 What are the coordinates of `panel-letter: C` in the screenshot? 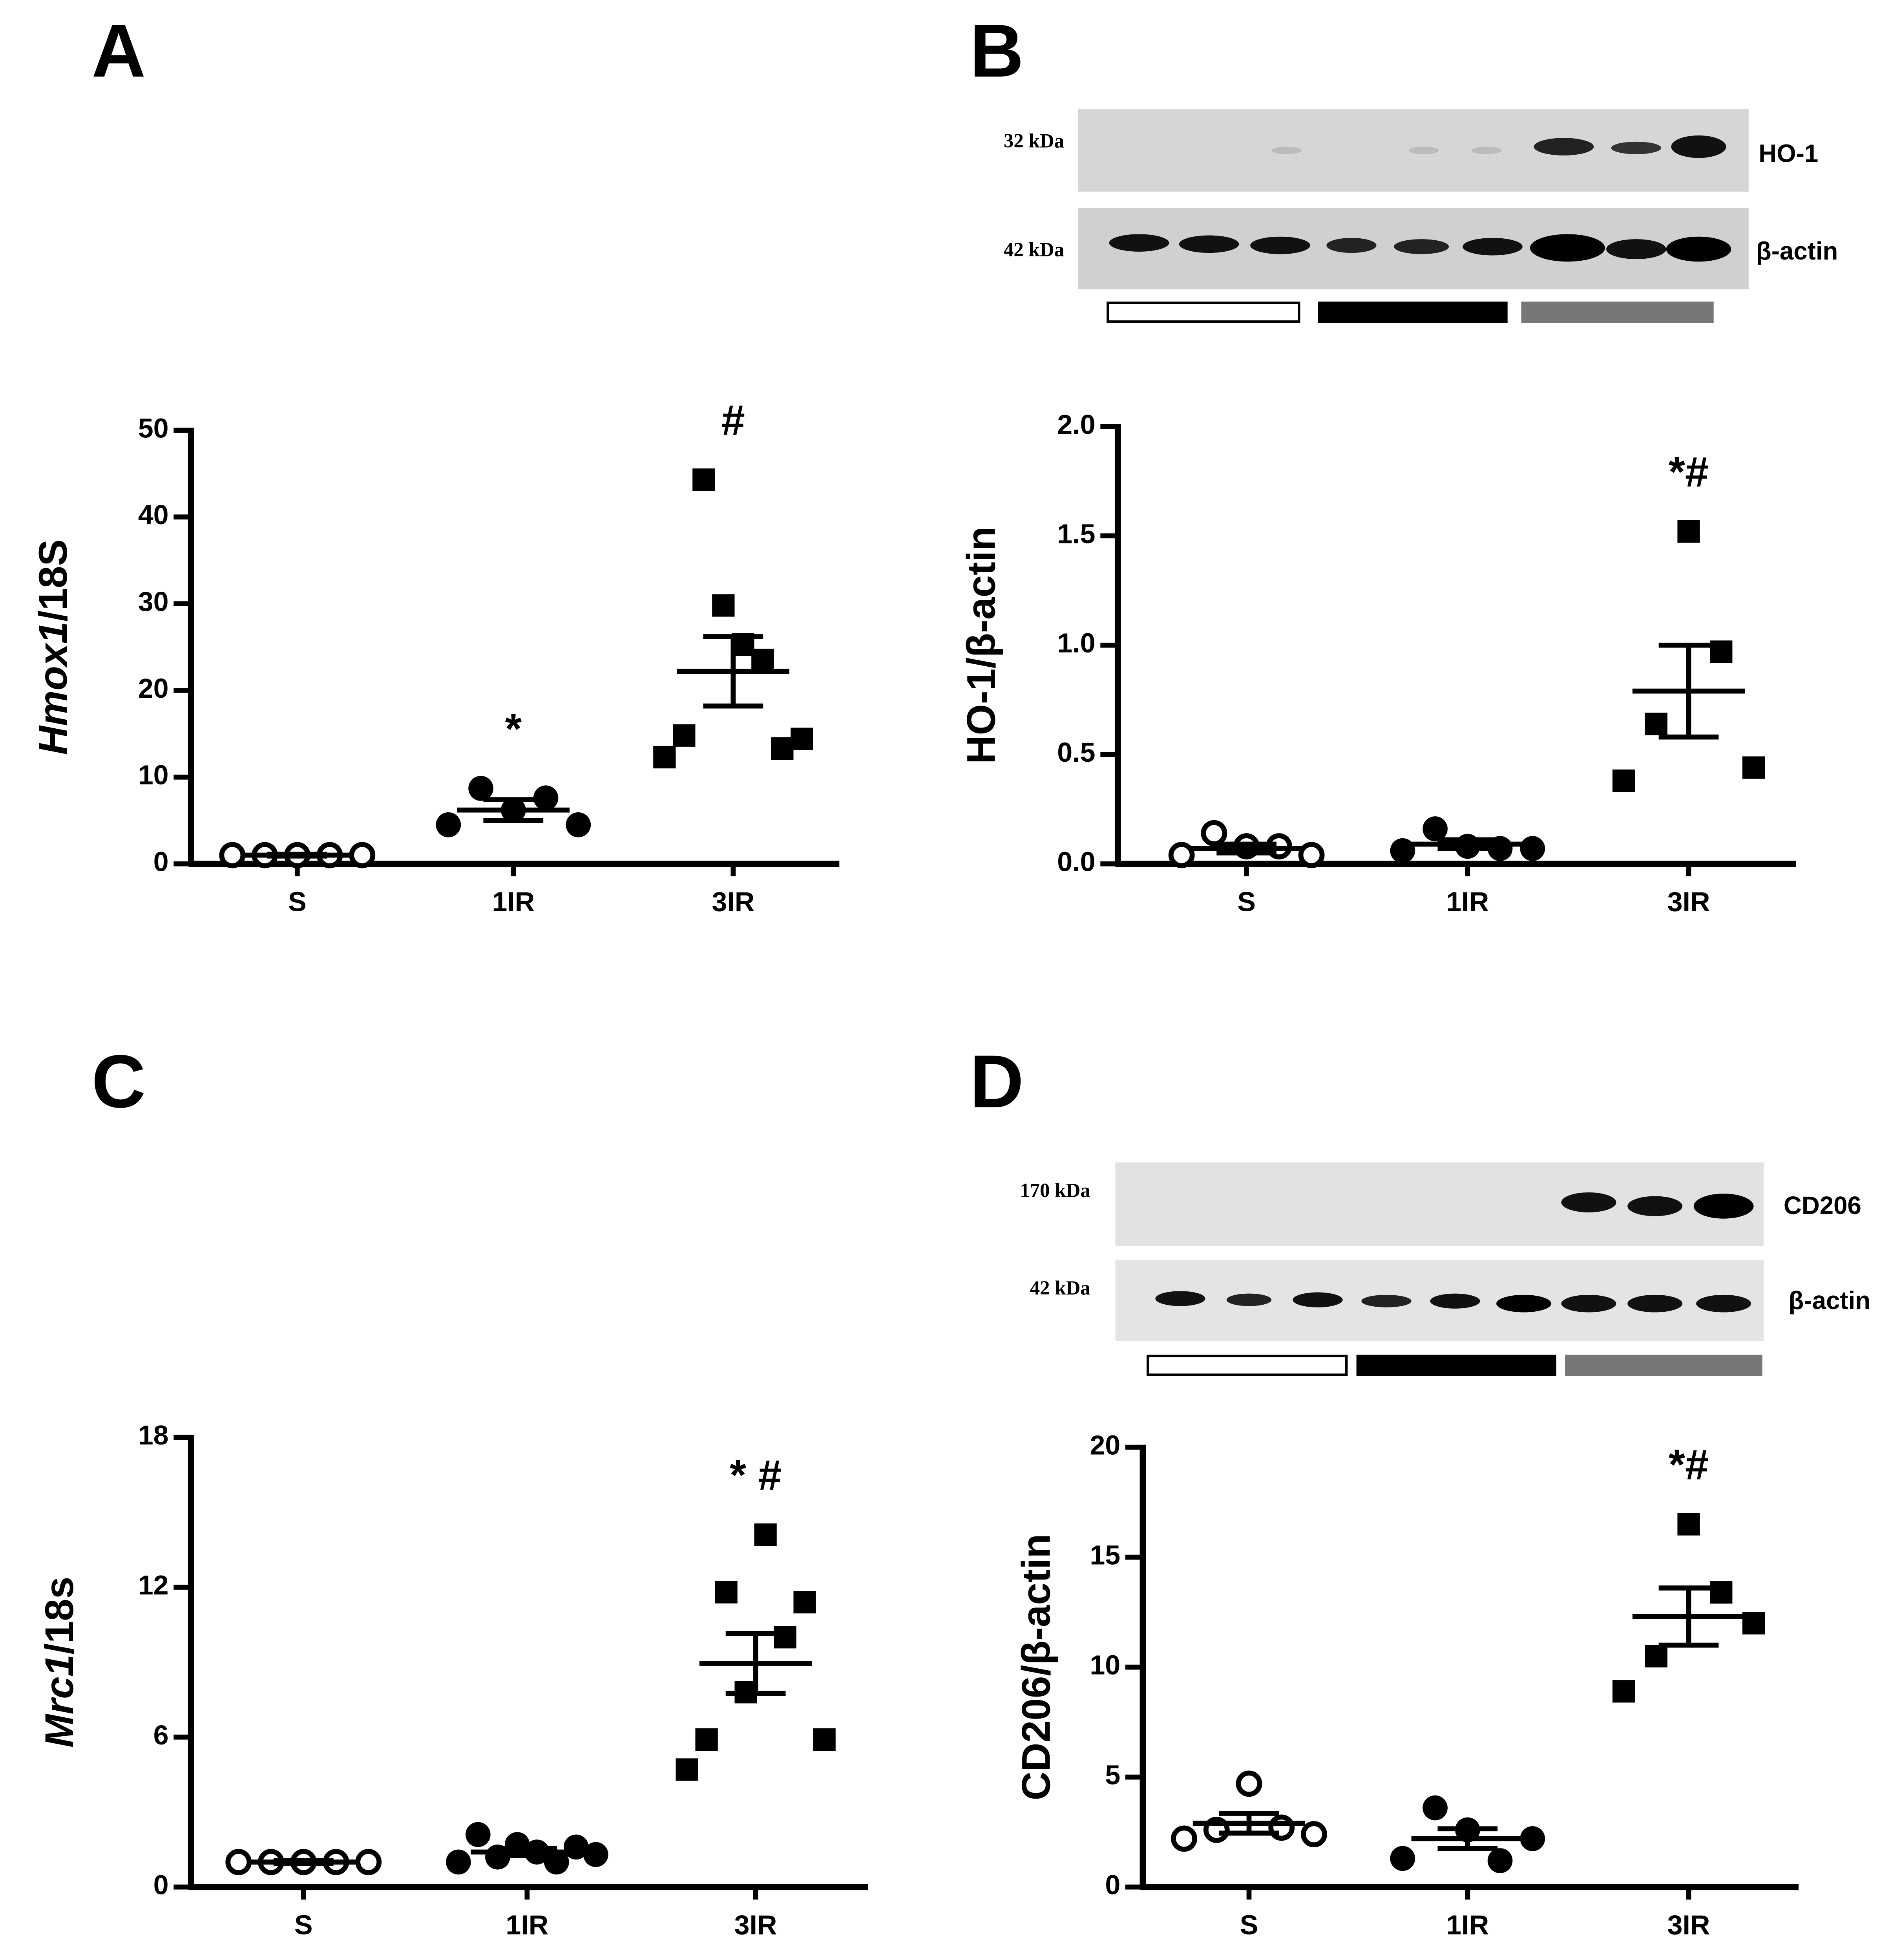 It's located at (118, 1081).